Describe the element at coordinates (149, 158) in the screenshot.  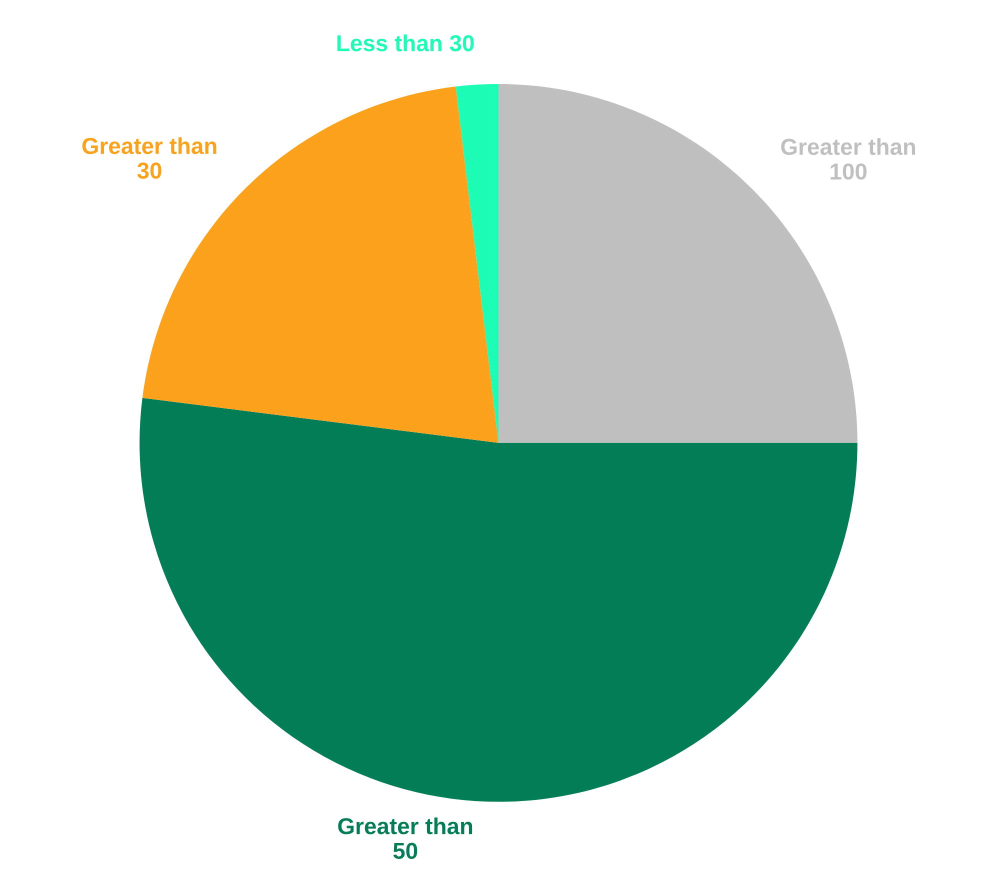
I see `slice-label: Greater than 30` at that location.